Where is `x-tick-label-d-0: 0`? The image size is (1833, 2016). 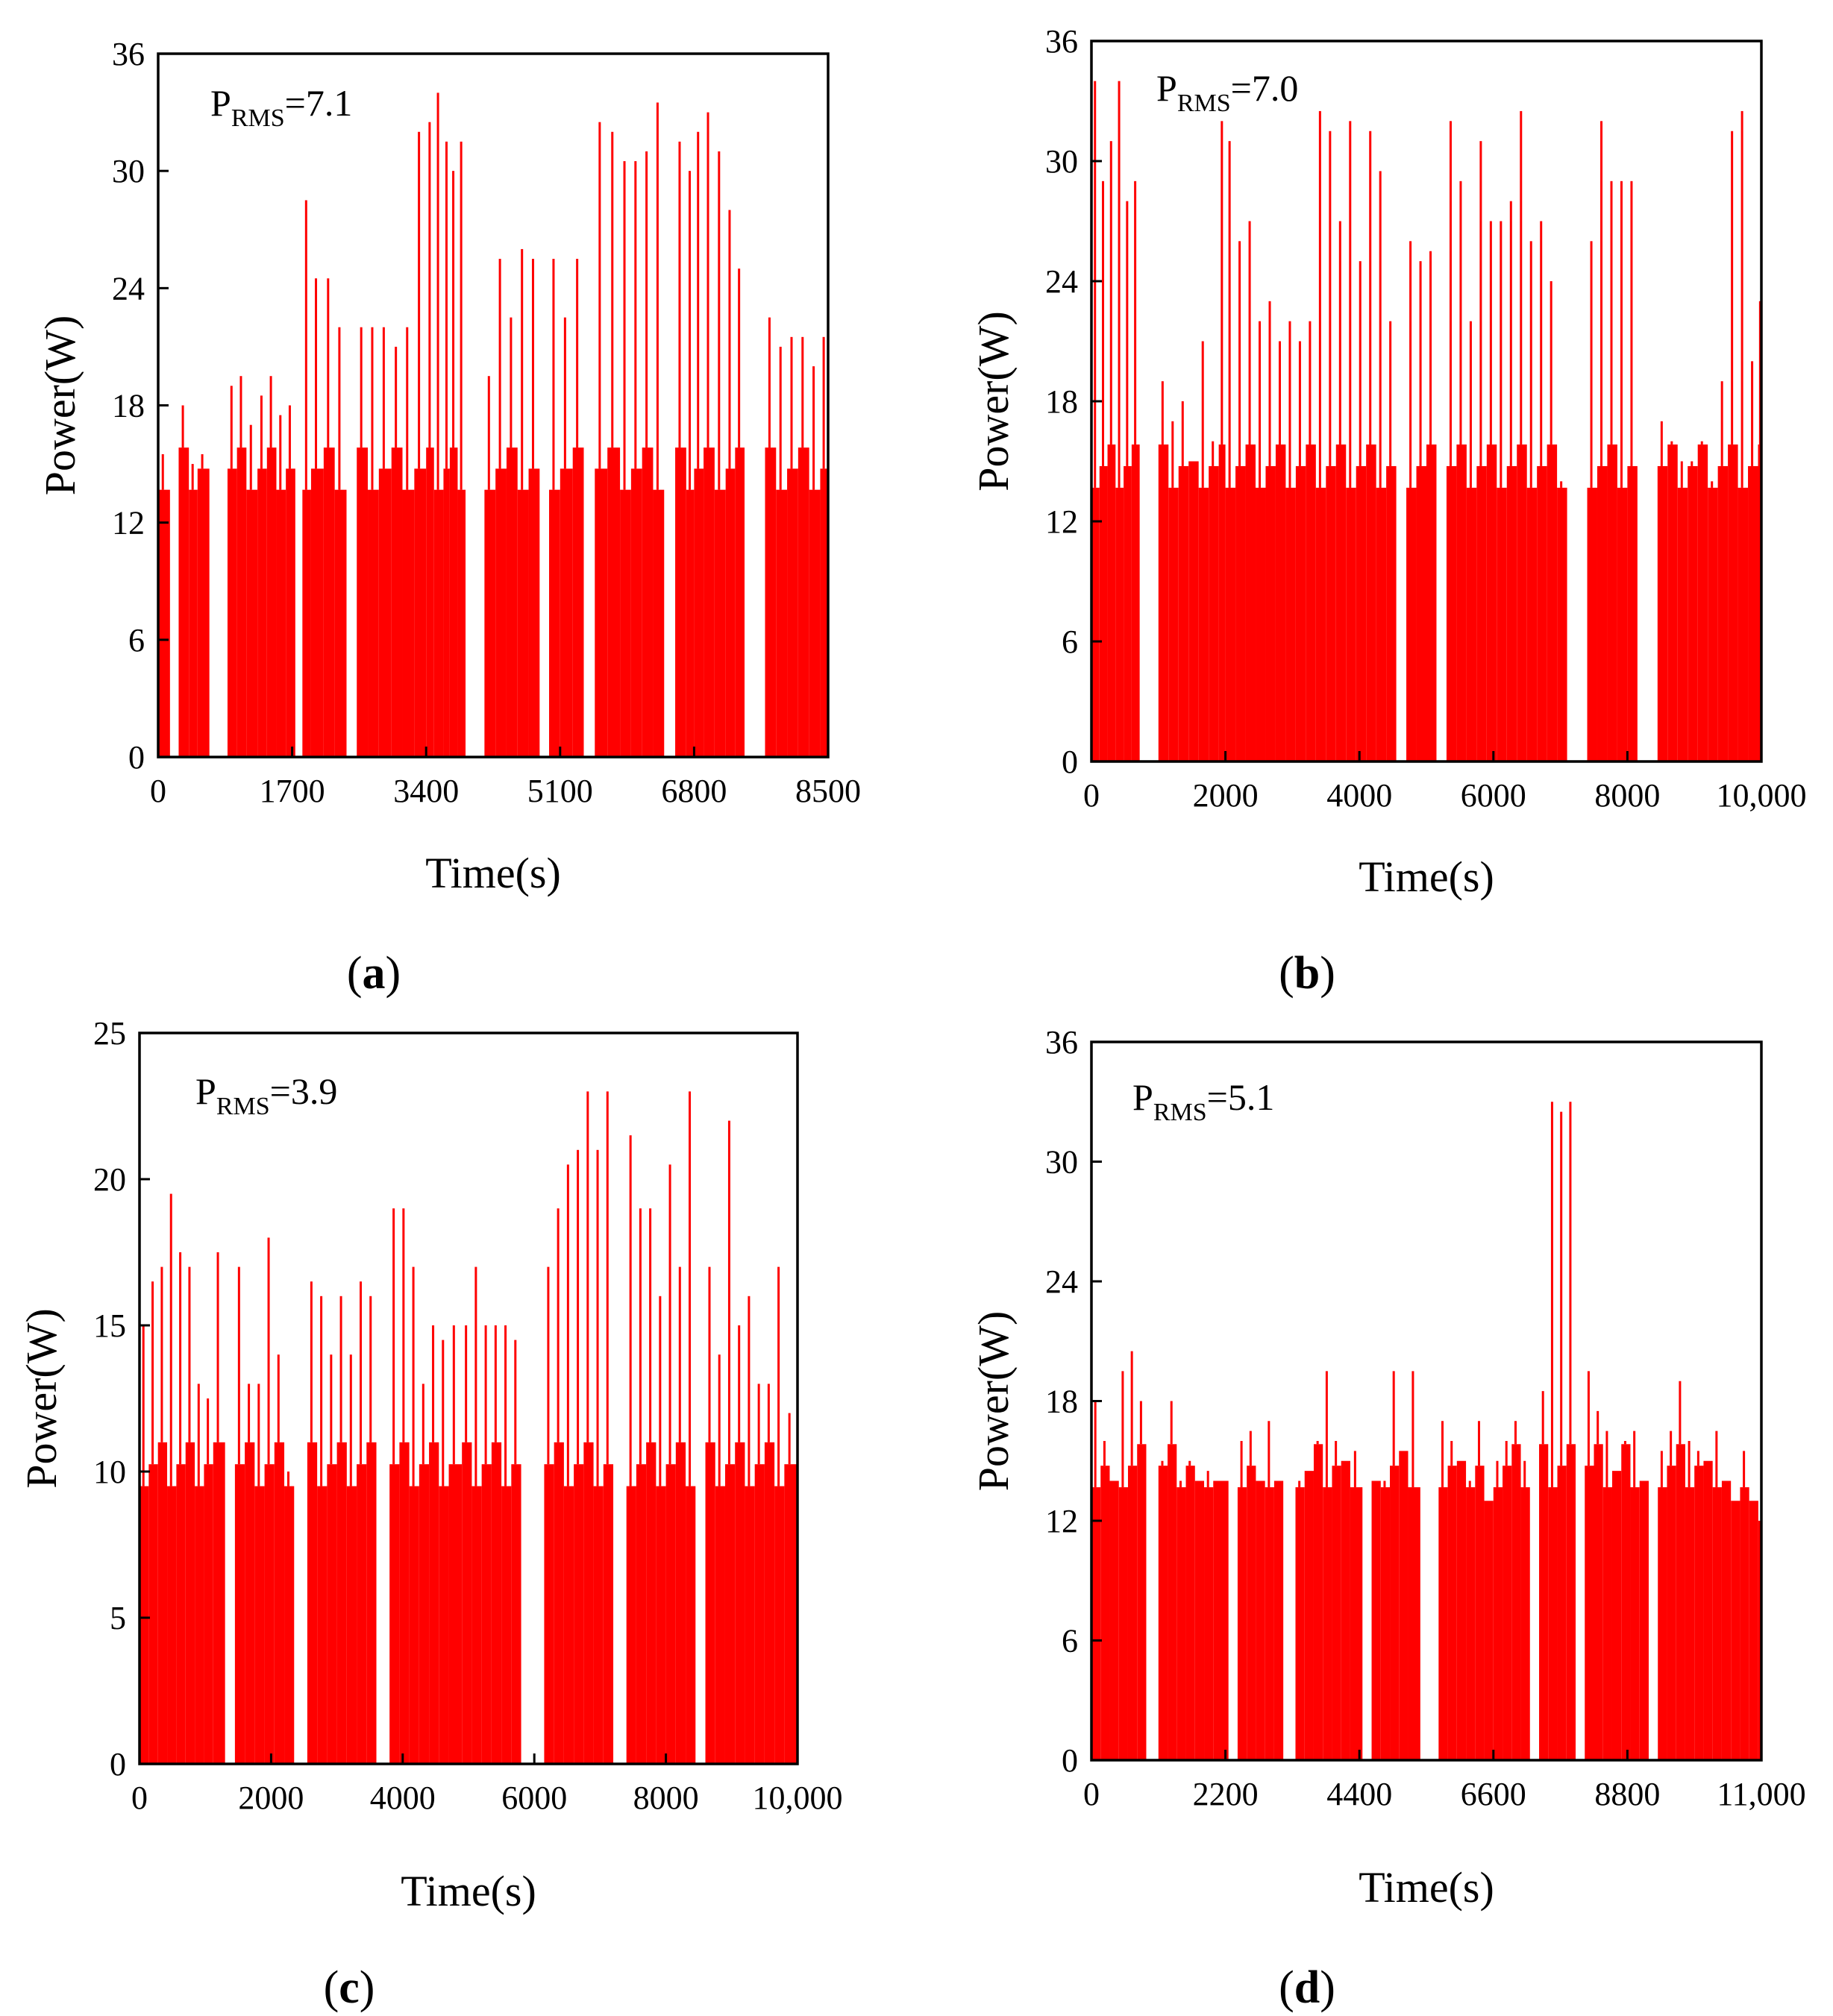
x-tick-label-d-0: 0 is located at coordinates (1091, 1794).